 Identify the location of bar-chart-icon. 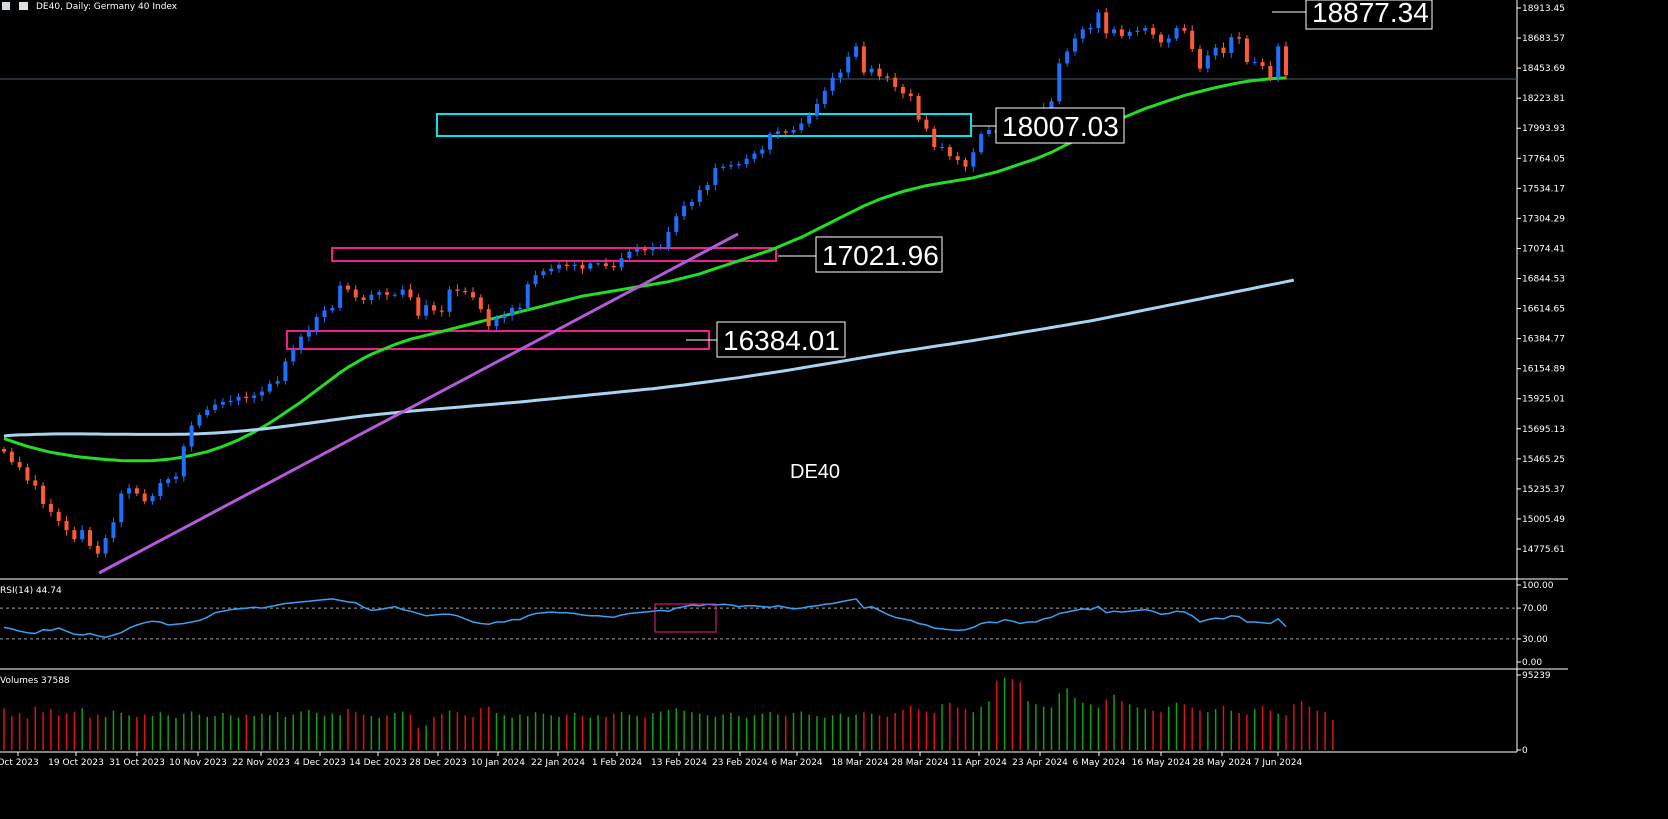
(23, 6).